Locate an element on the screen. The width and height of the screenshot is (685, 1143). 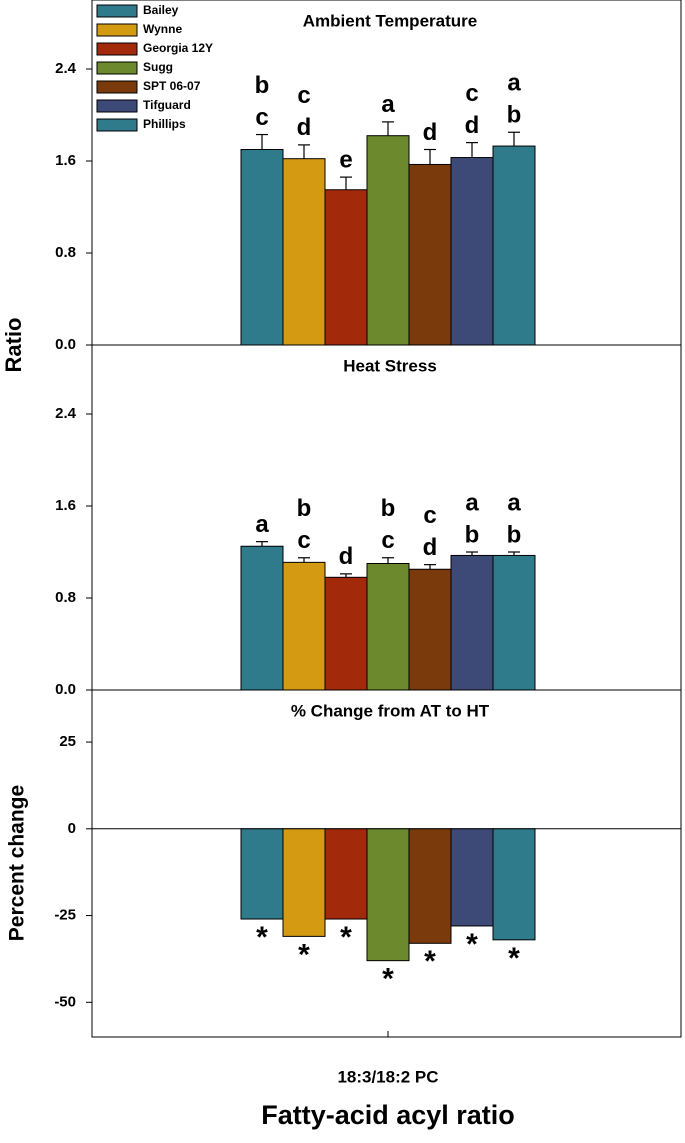
y-axis-label: Percent change is located at coordinates (17, 863).